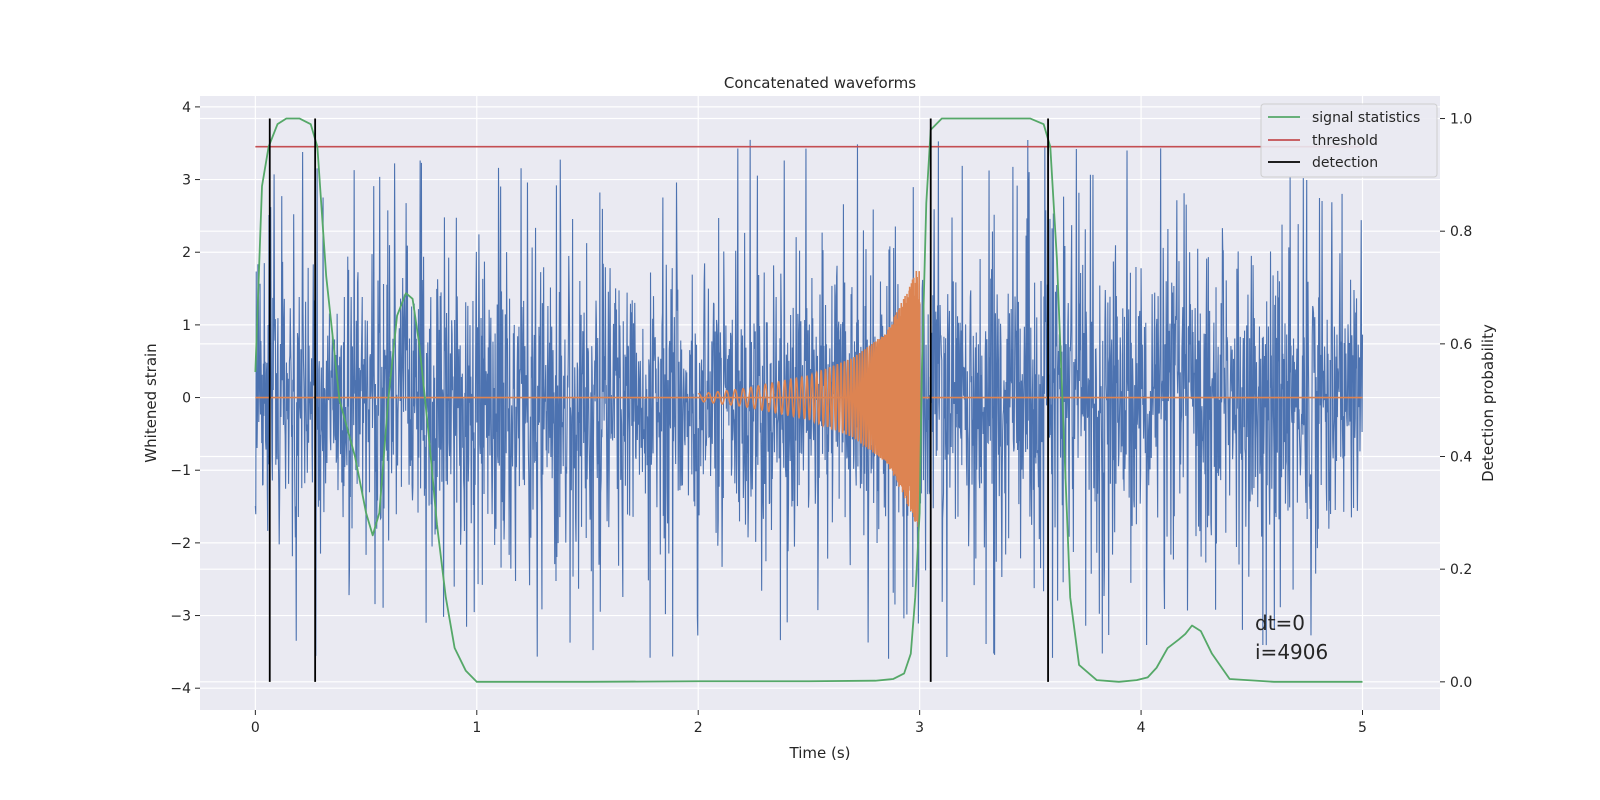 This screenshot has width=1600, height=800. I want to click on y-axis-label-right: Detection probability, so click(1488, 403).